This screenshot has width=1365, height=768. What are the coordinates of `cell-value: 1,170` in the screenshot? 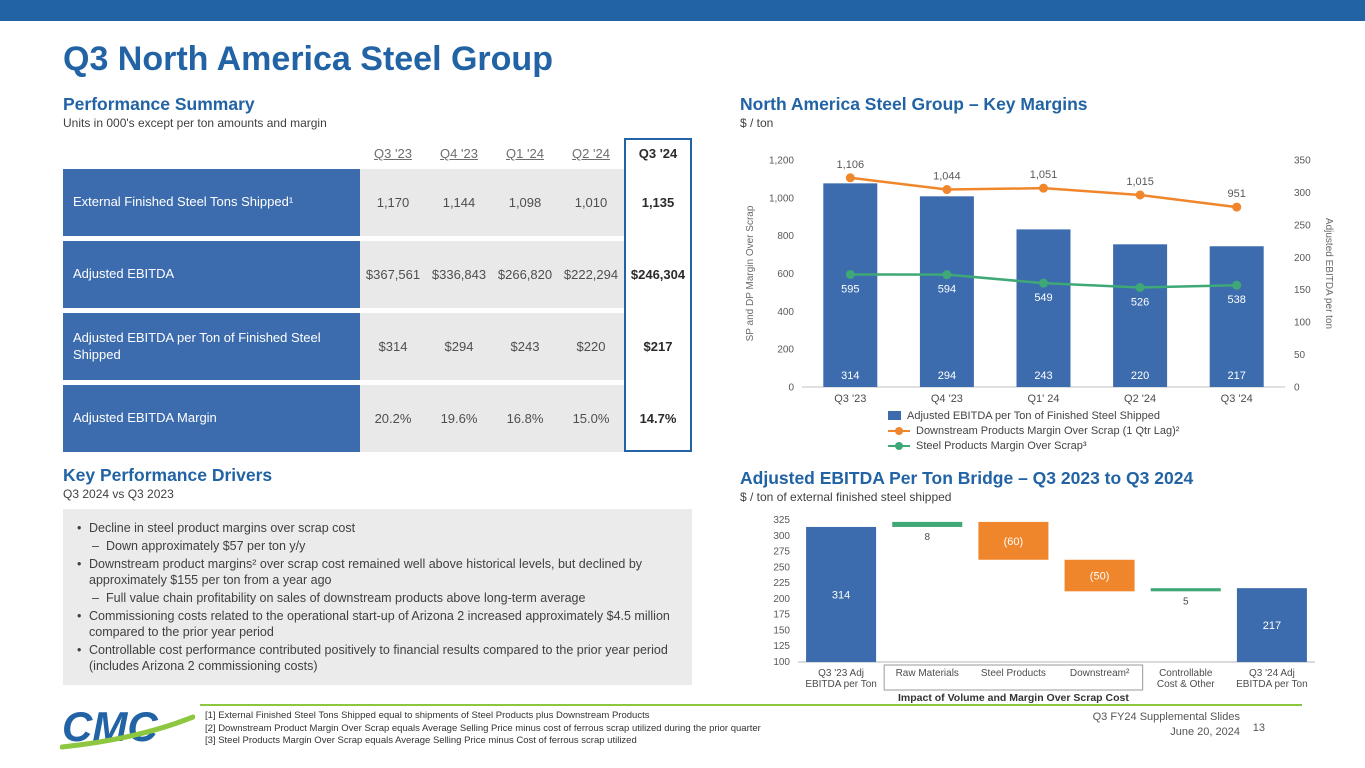 It's located at (393, 203).